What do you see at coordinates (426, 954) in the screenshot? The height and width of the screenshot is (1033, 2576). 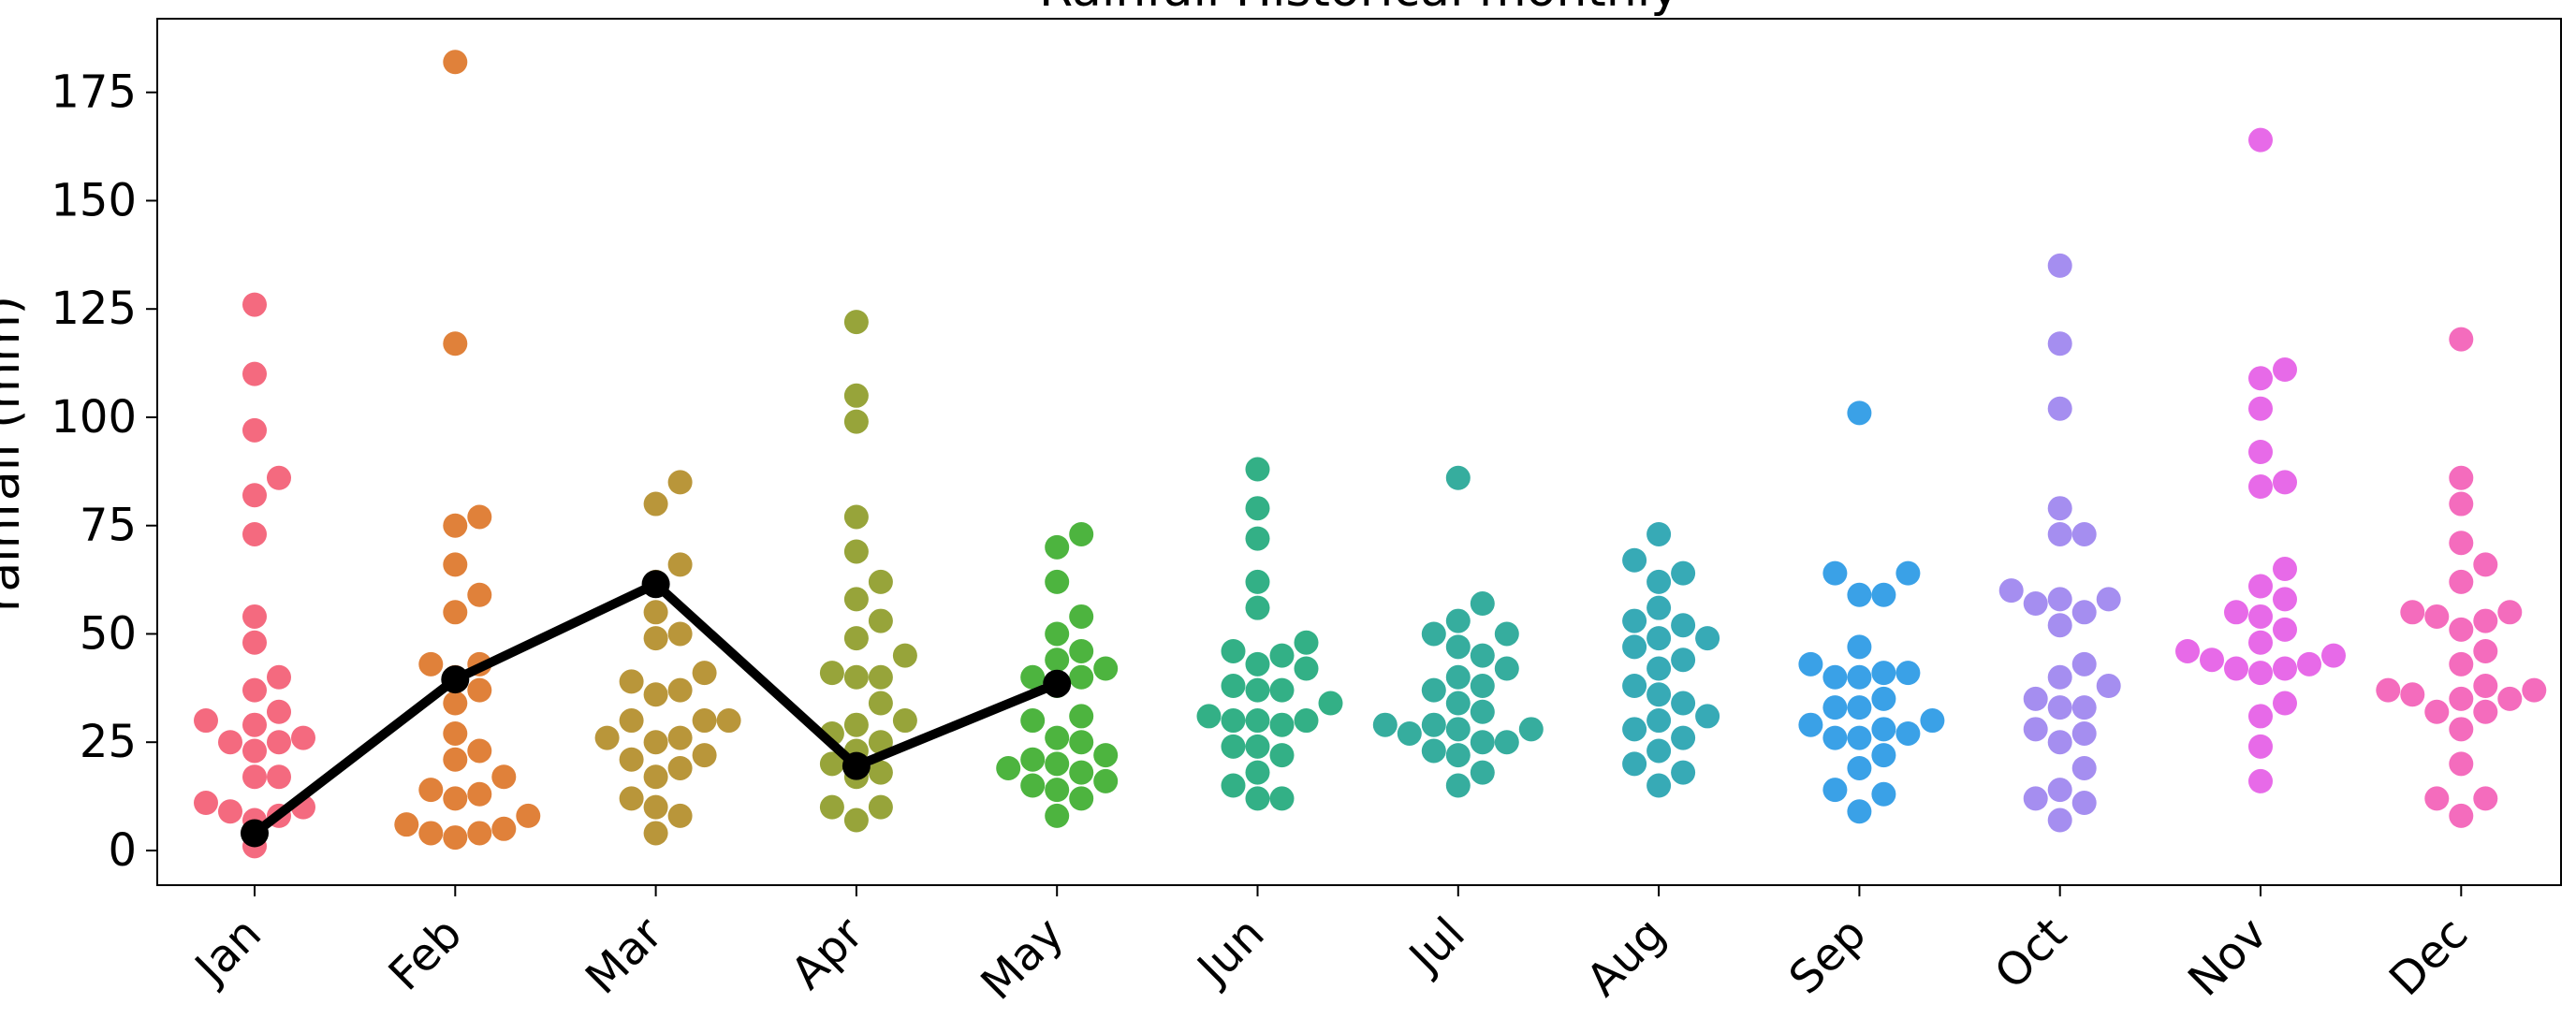 I see `x-tick-label: Feb` at bounding box center [426, 954].